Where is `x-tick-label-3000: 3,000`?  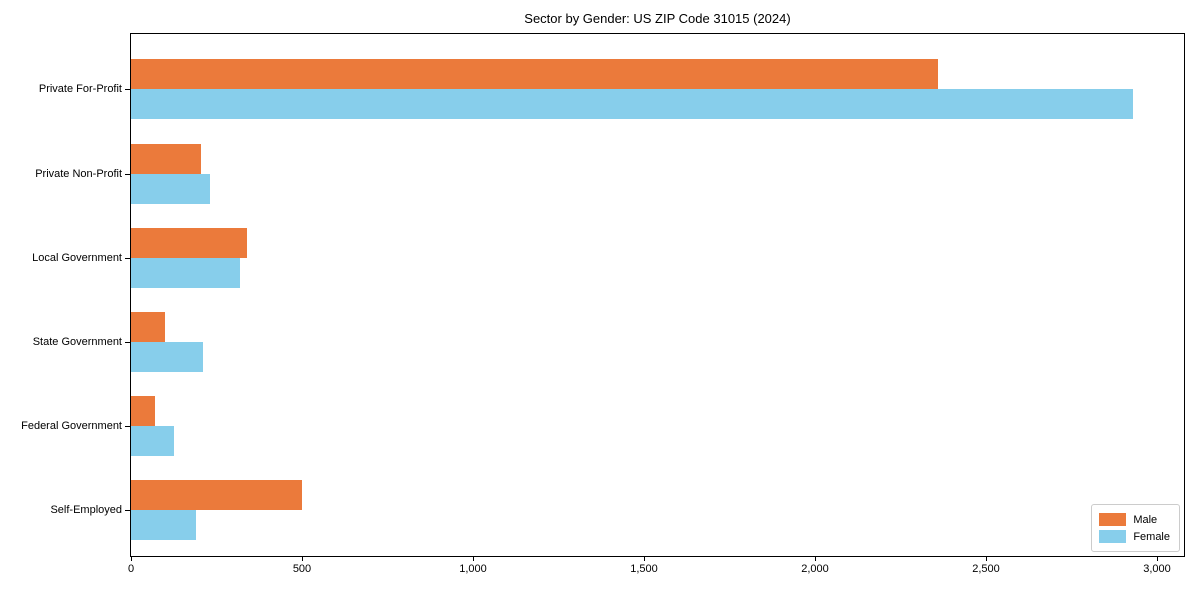 x-tick-label-3000: 3,000 is located at coordinates (1157, 569).